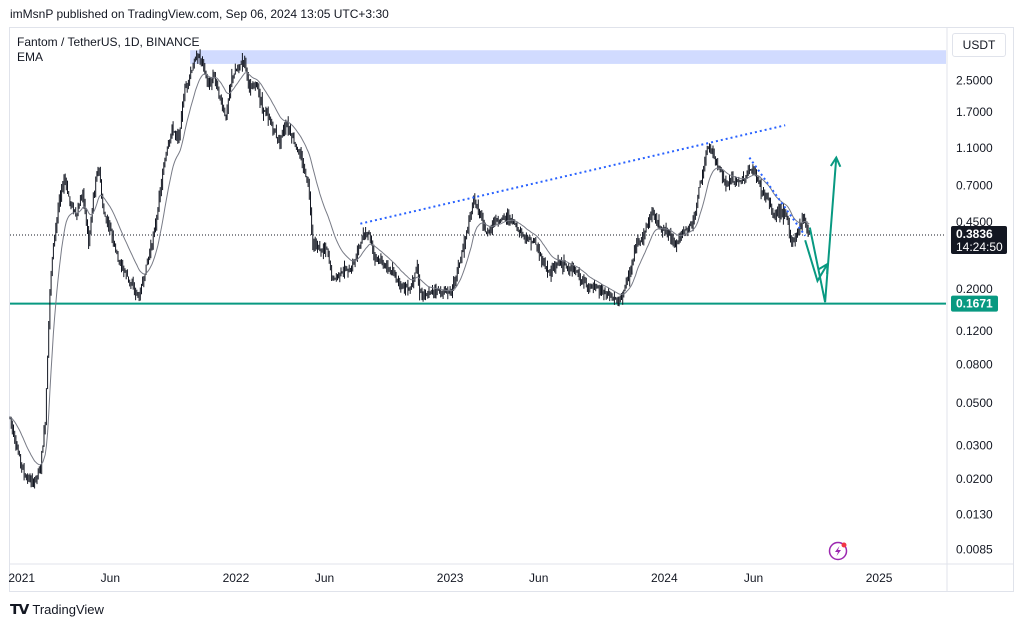 This screenshot has height=627, width=1024. I want to click on x-tick-label: 2021, so click(21, 578).